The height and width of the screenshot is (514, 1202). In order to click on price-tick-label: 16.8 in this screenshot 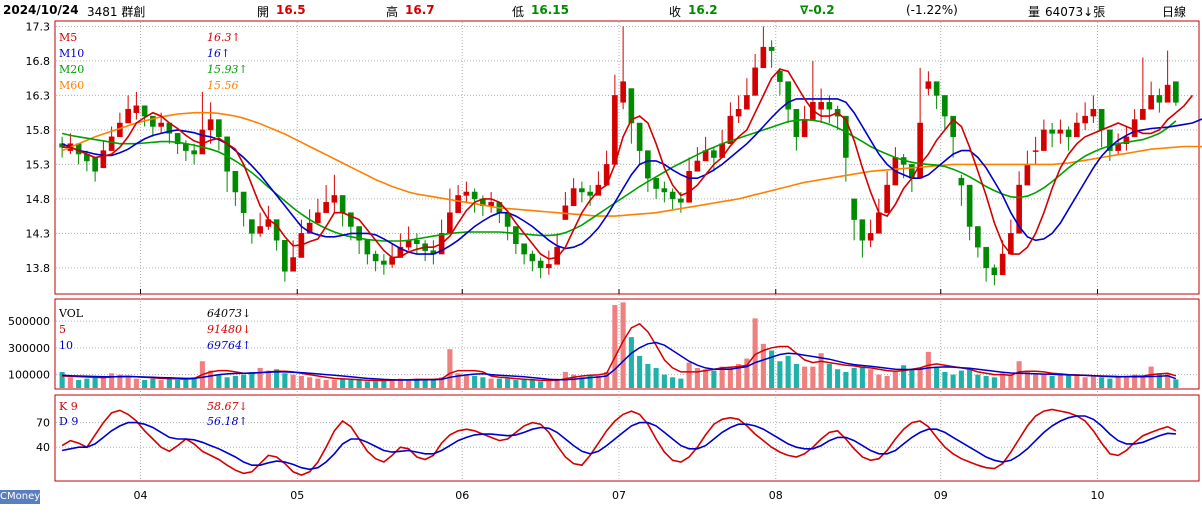, I will do `click(38, 61)`.